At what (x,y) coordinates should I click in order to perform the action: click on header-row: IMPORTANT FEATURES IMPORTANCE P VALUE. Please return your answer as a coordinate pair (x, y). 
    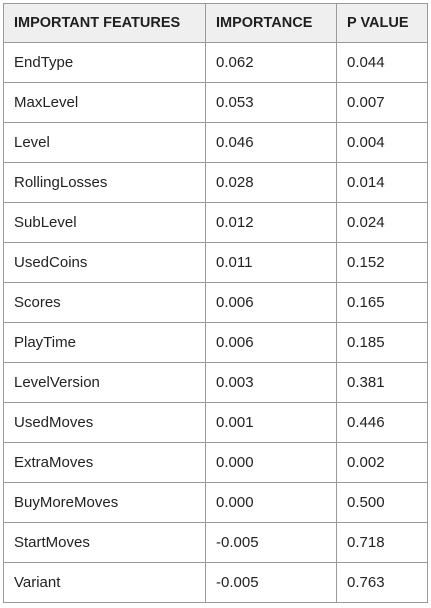
    Looking at the image, I should click on (215, 23).